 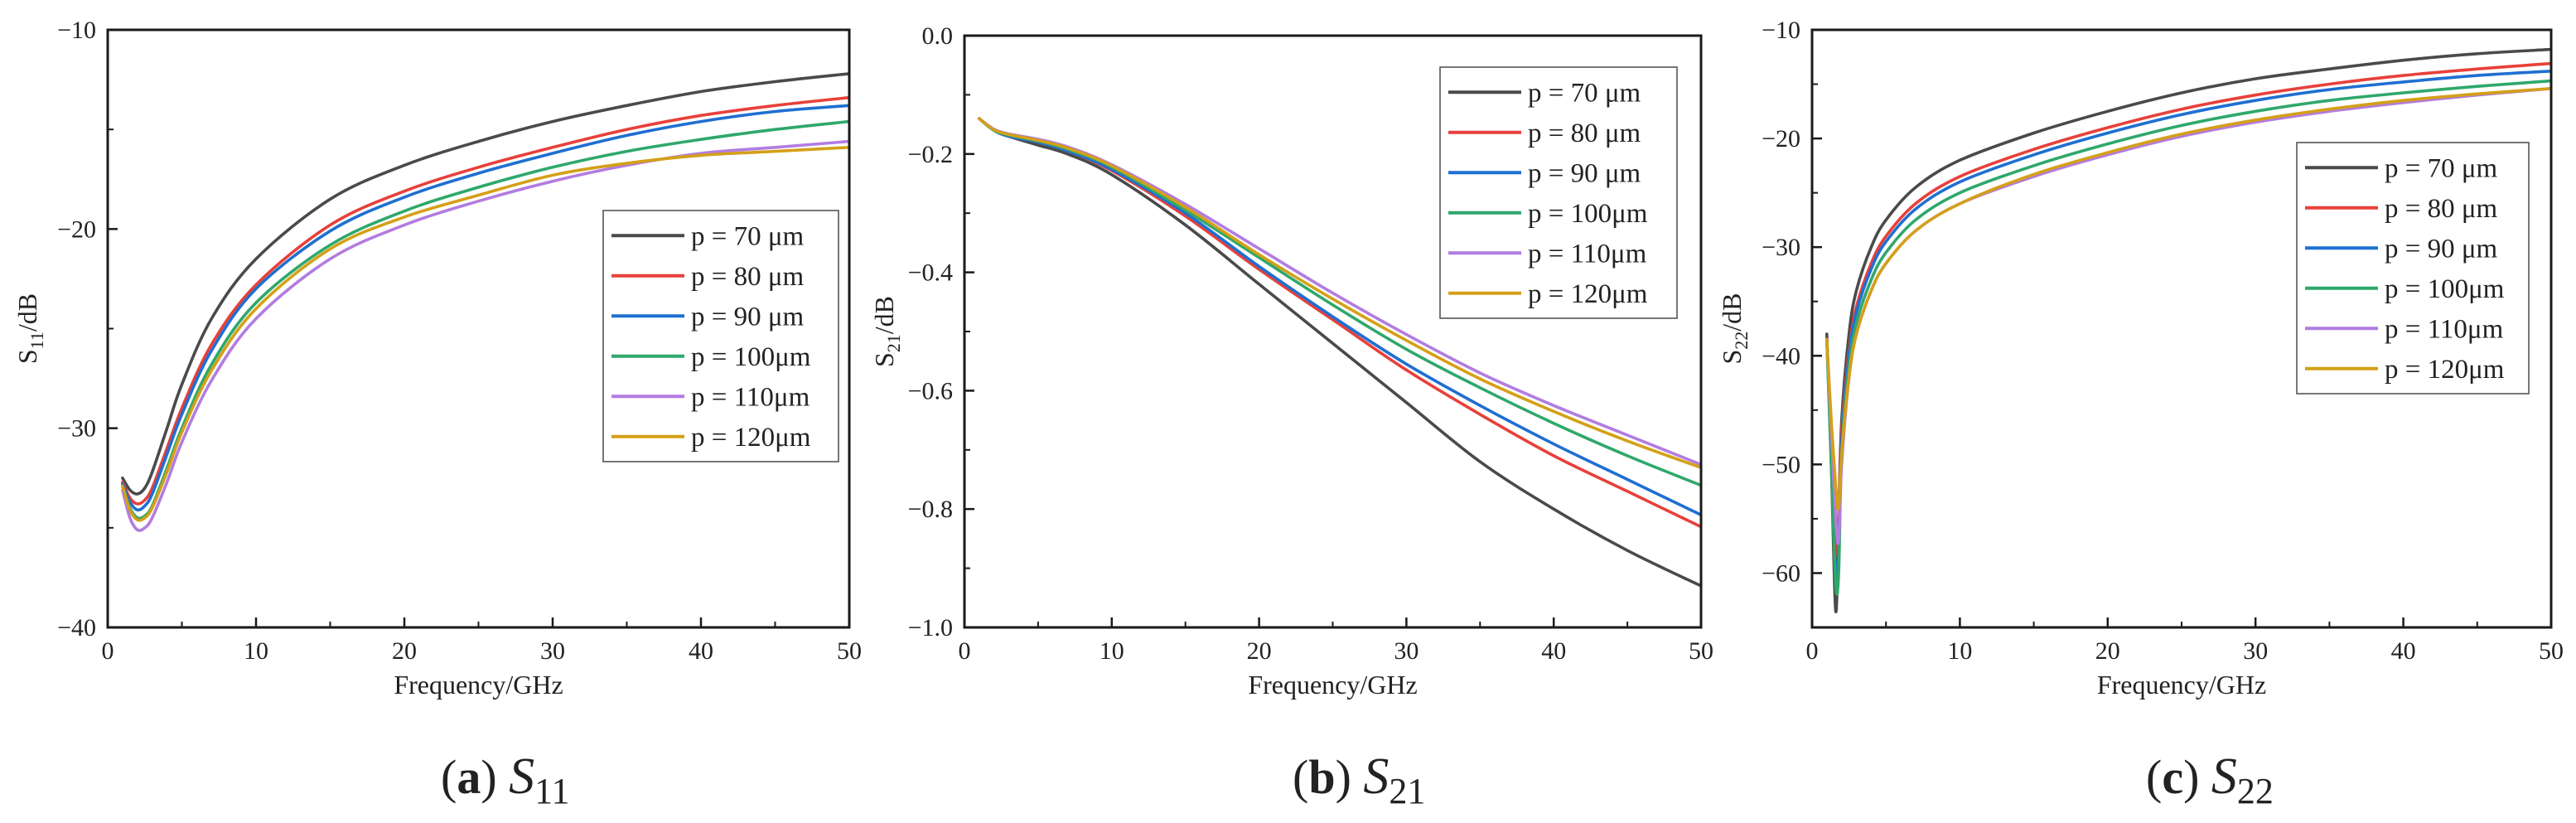 I want to click on caption-letter: a, so click(x=469, y=777).